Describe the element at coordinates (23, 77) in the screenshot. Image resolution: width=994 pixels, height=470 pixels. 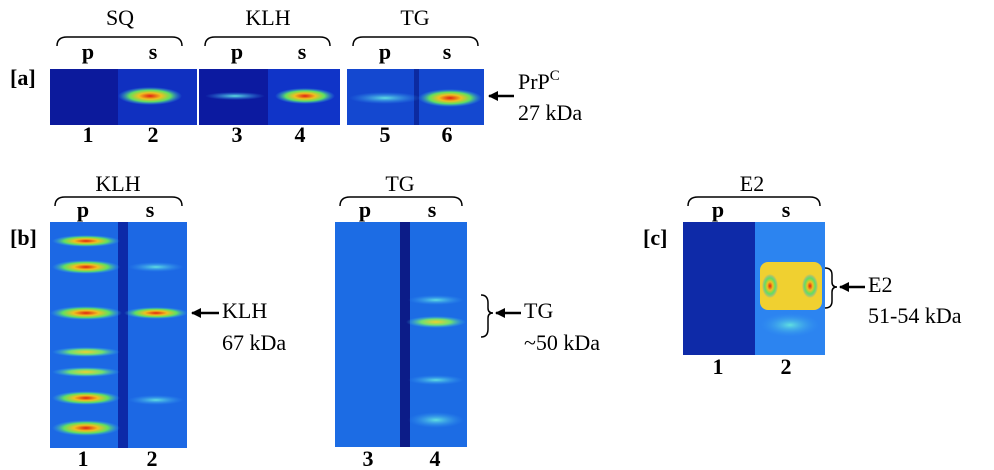
I see `panel-label: [a]` at that location.